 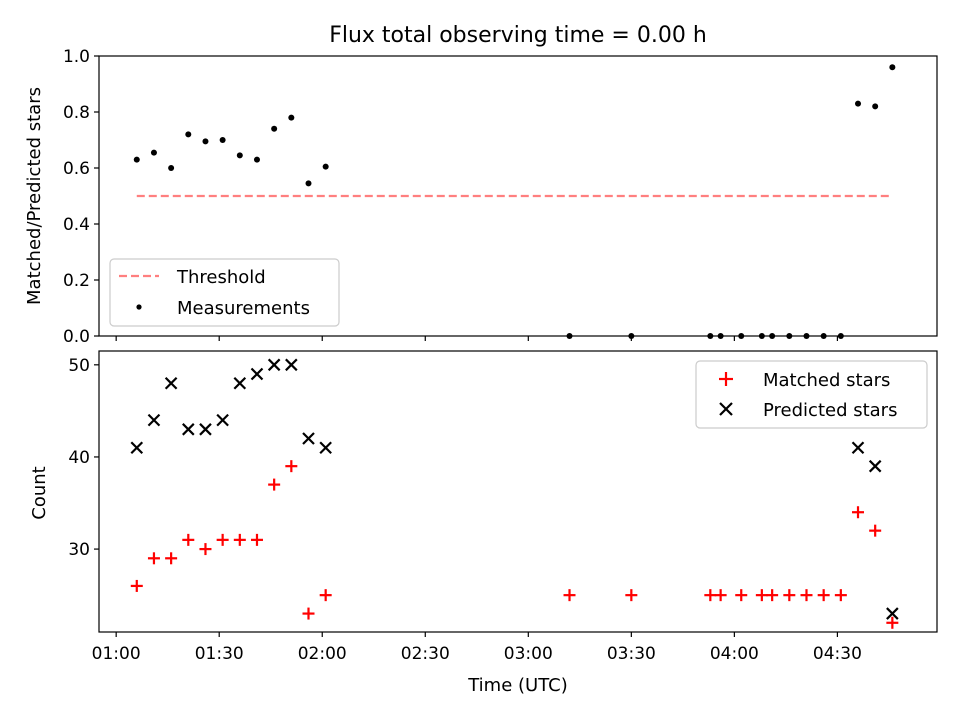 I want to click on x-tick-label: 03:00, so click(x=528, y=654).